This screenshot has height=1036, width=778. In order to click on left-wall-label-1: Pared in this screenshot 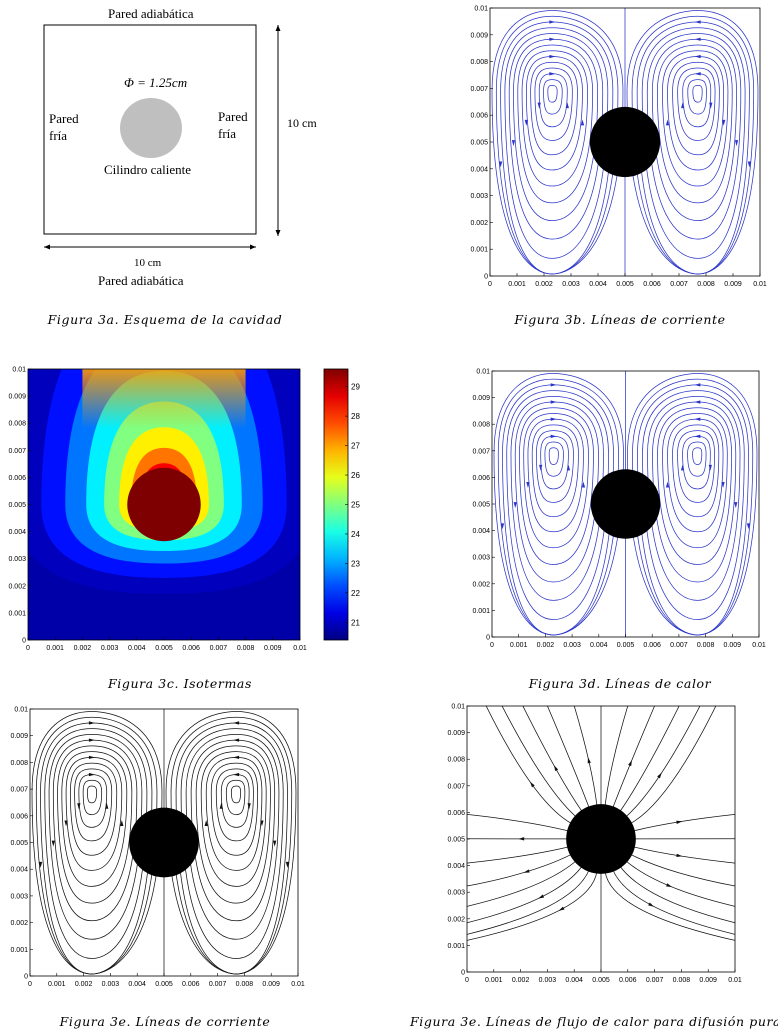, I will do `click(64, 118)`.